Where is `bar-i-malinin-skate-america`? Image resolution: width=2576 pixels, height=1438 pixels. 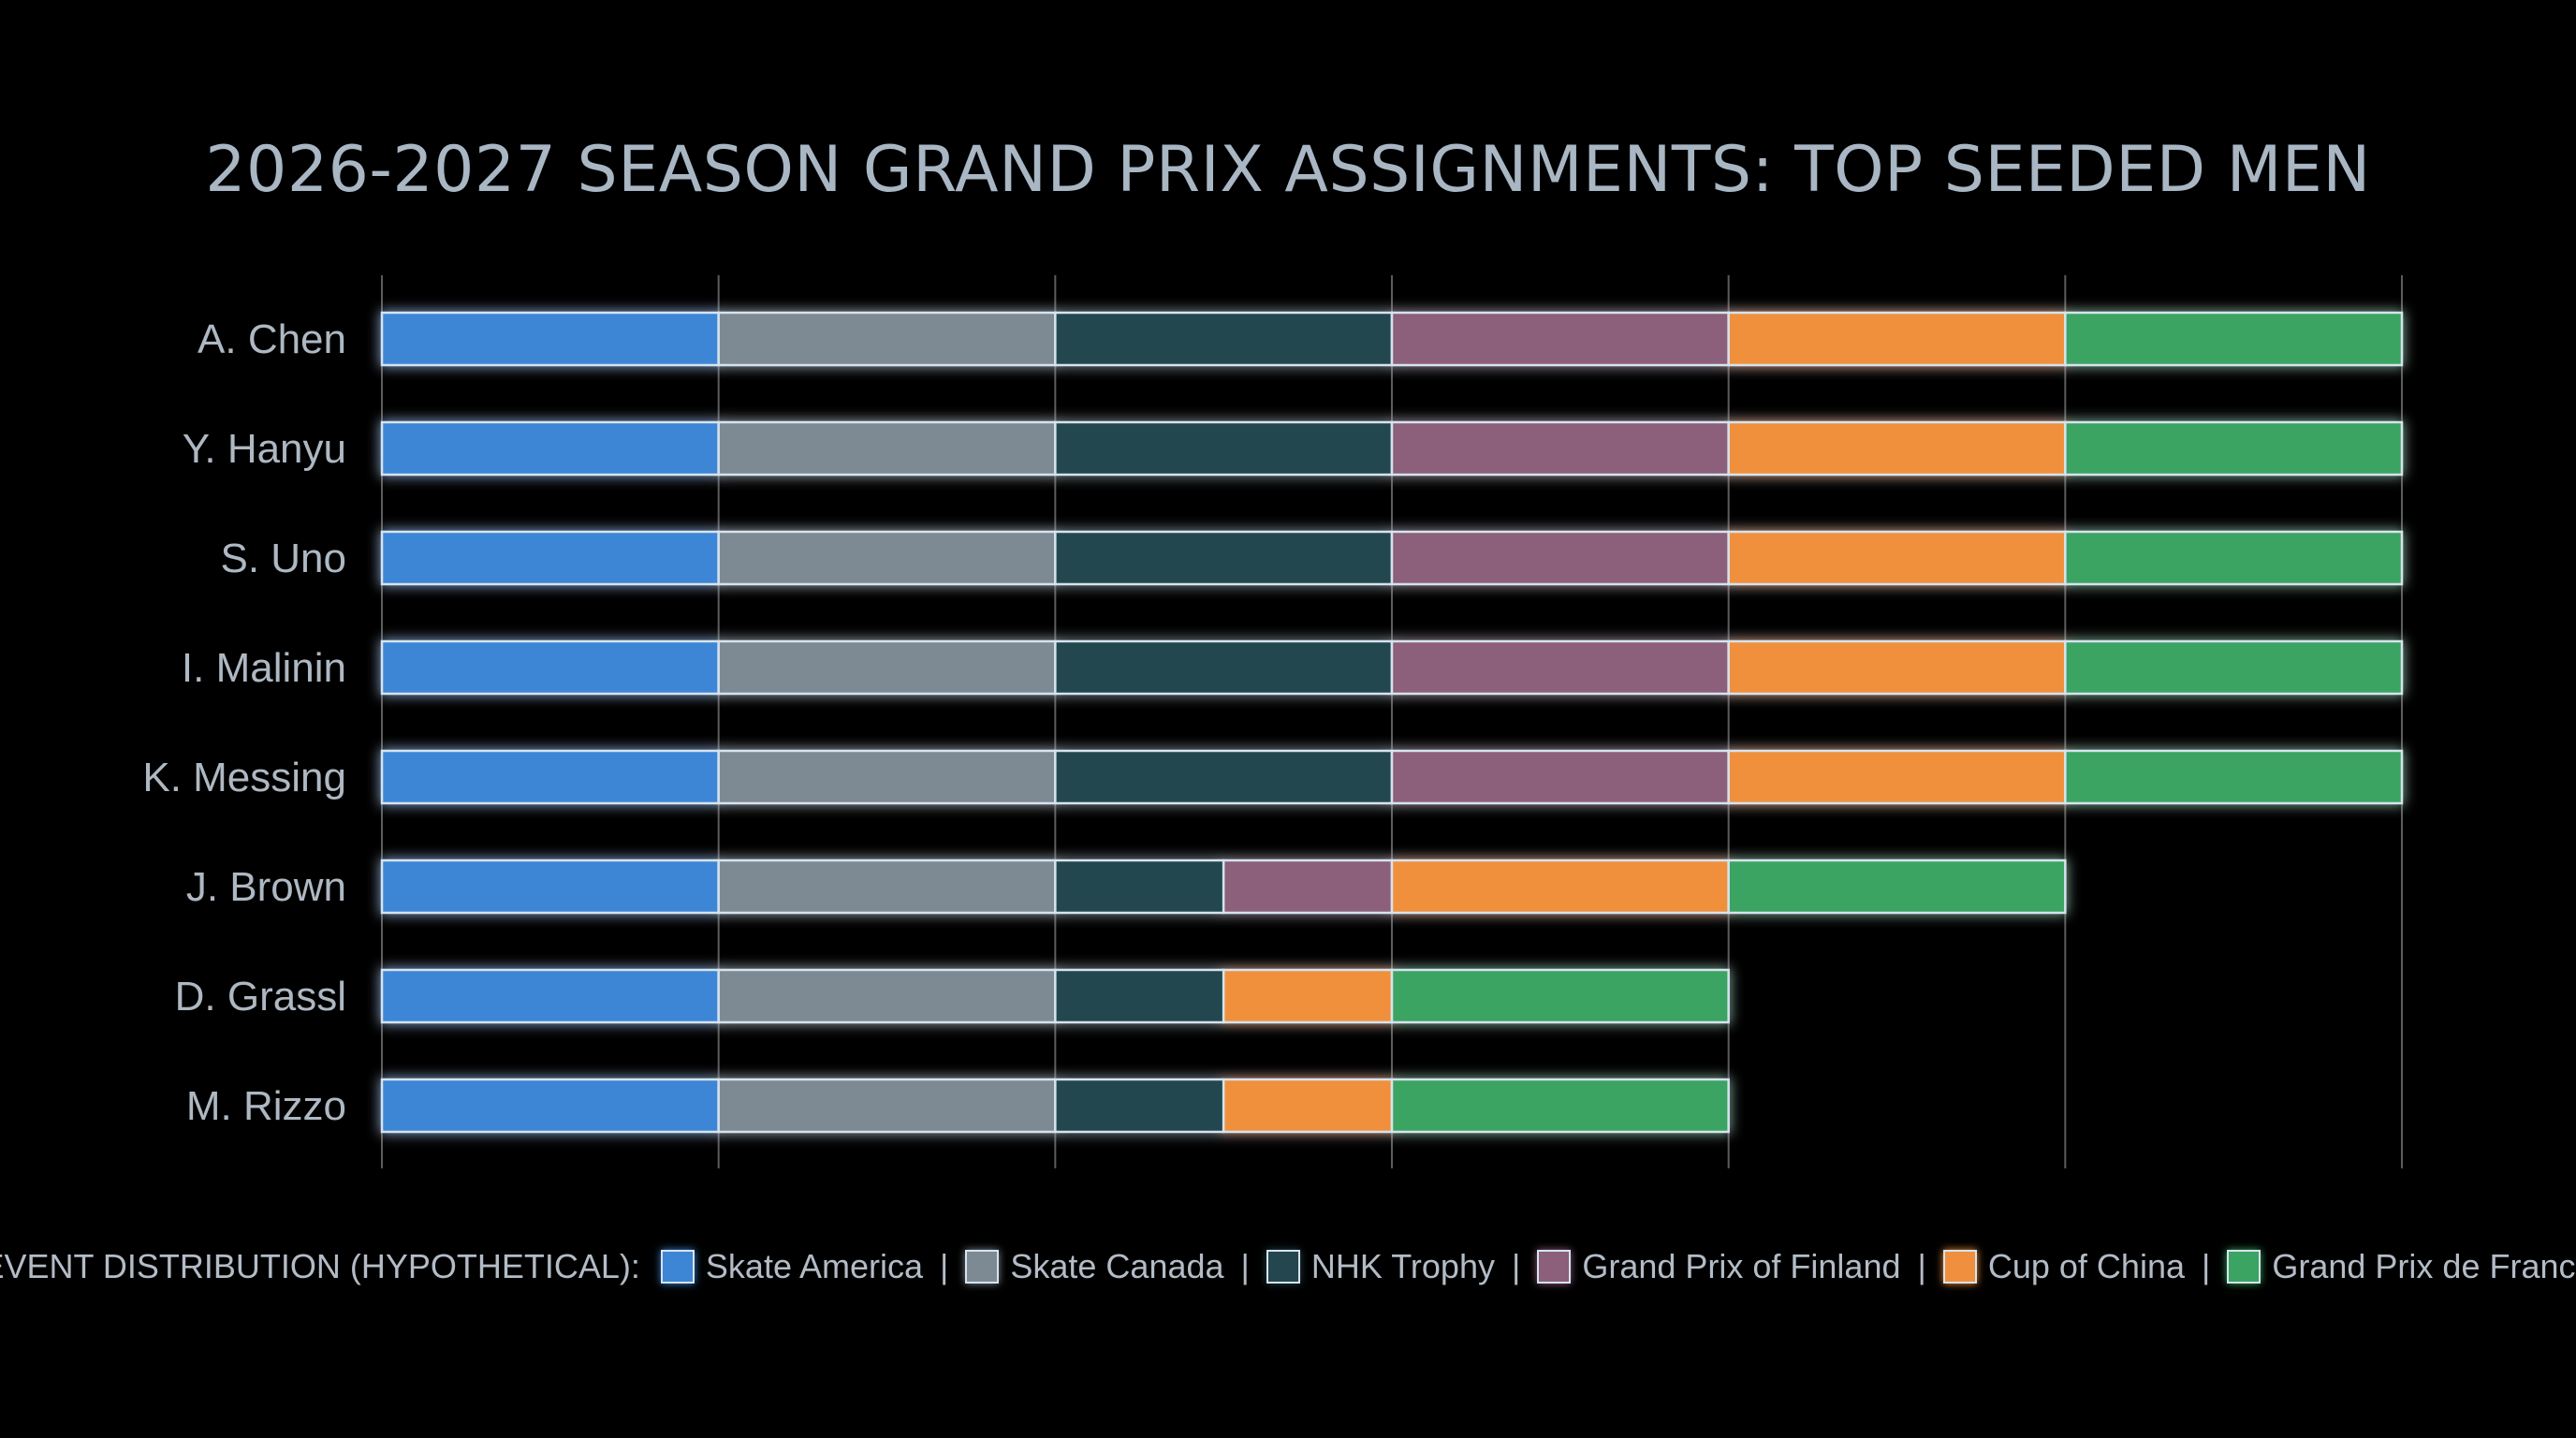
bar-i-malinin-skate-america is located at coordinates (550, 667).